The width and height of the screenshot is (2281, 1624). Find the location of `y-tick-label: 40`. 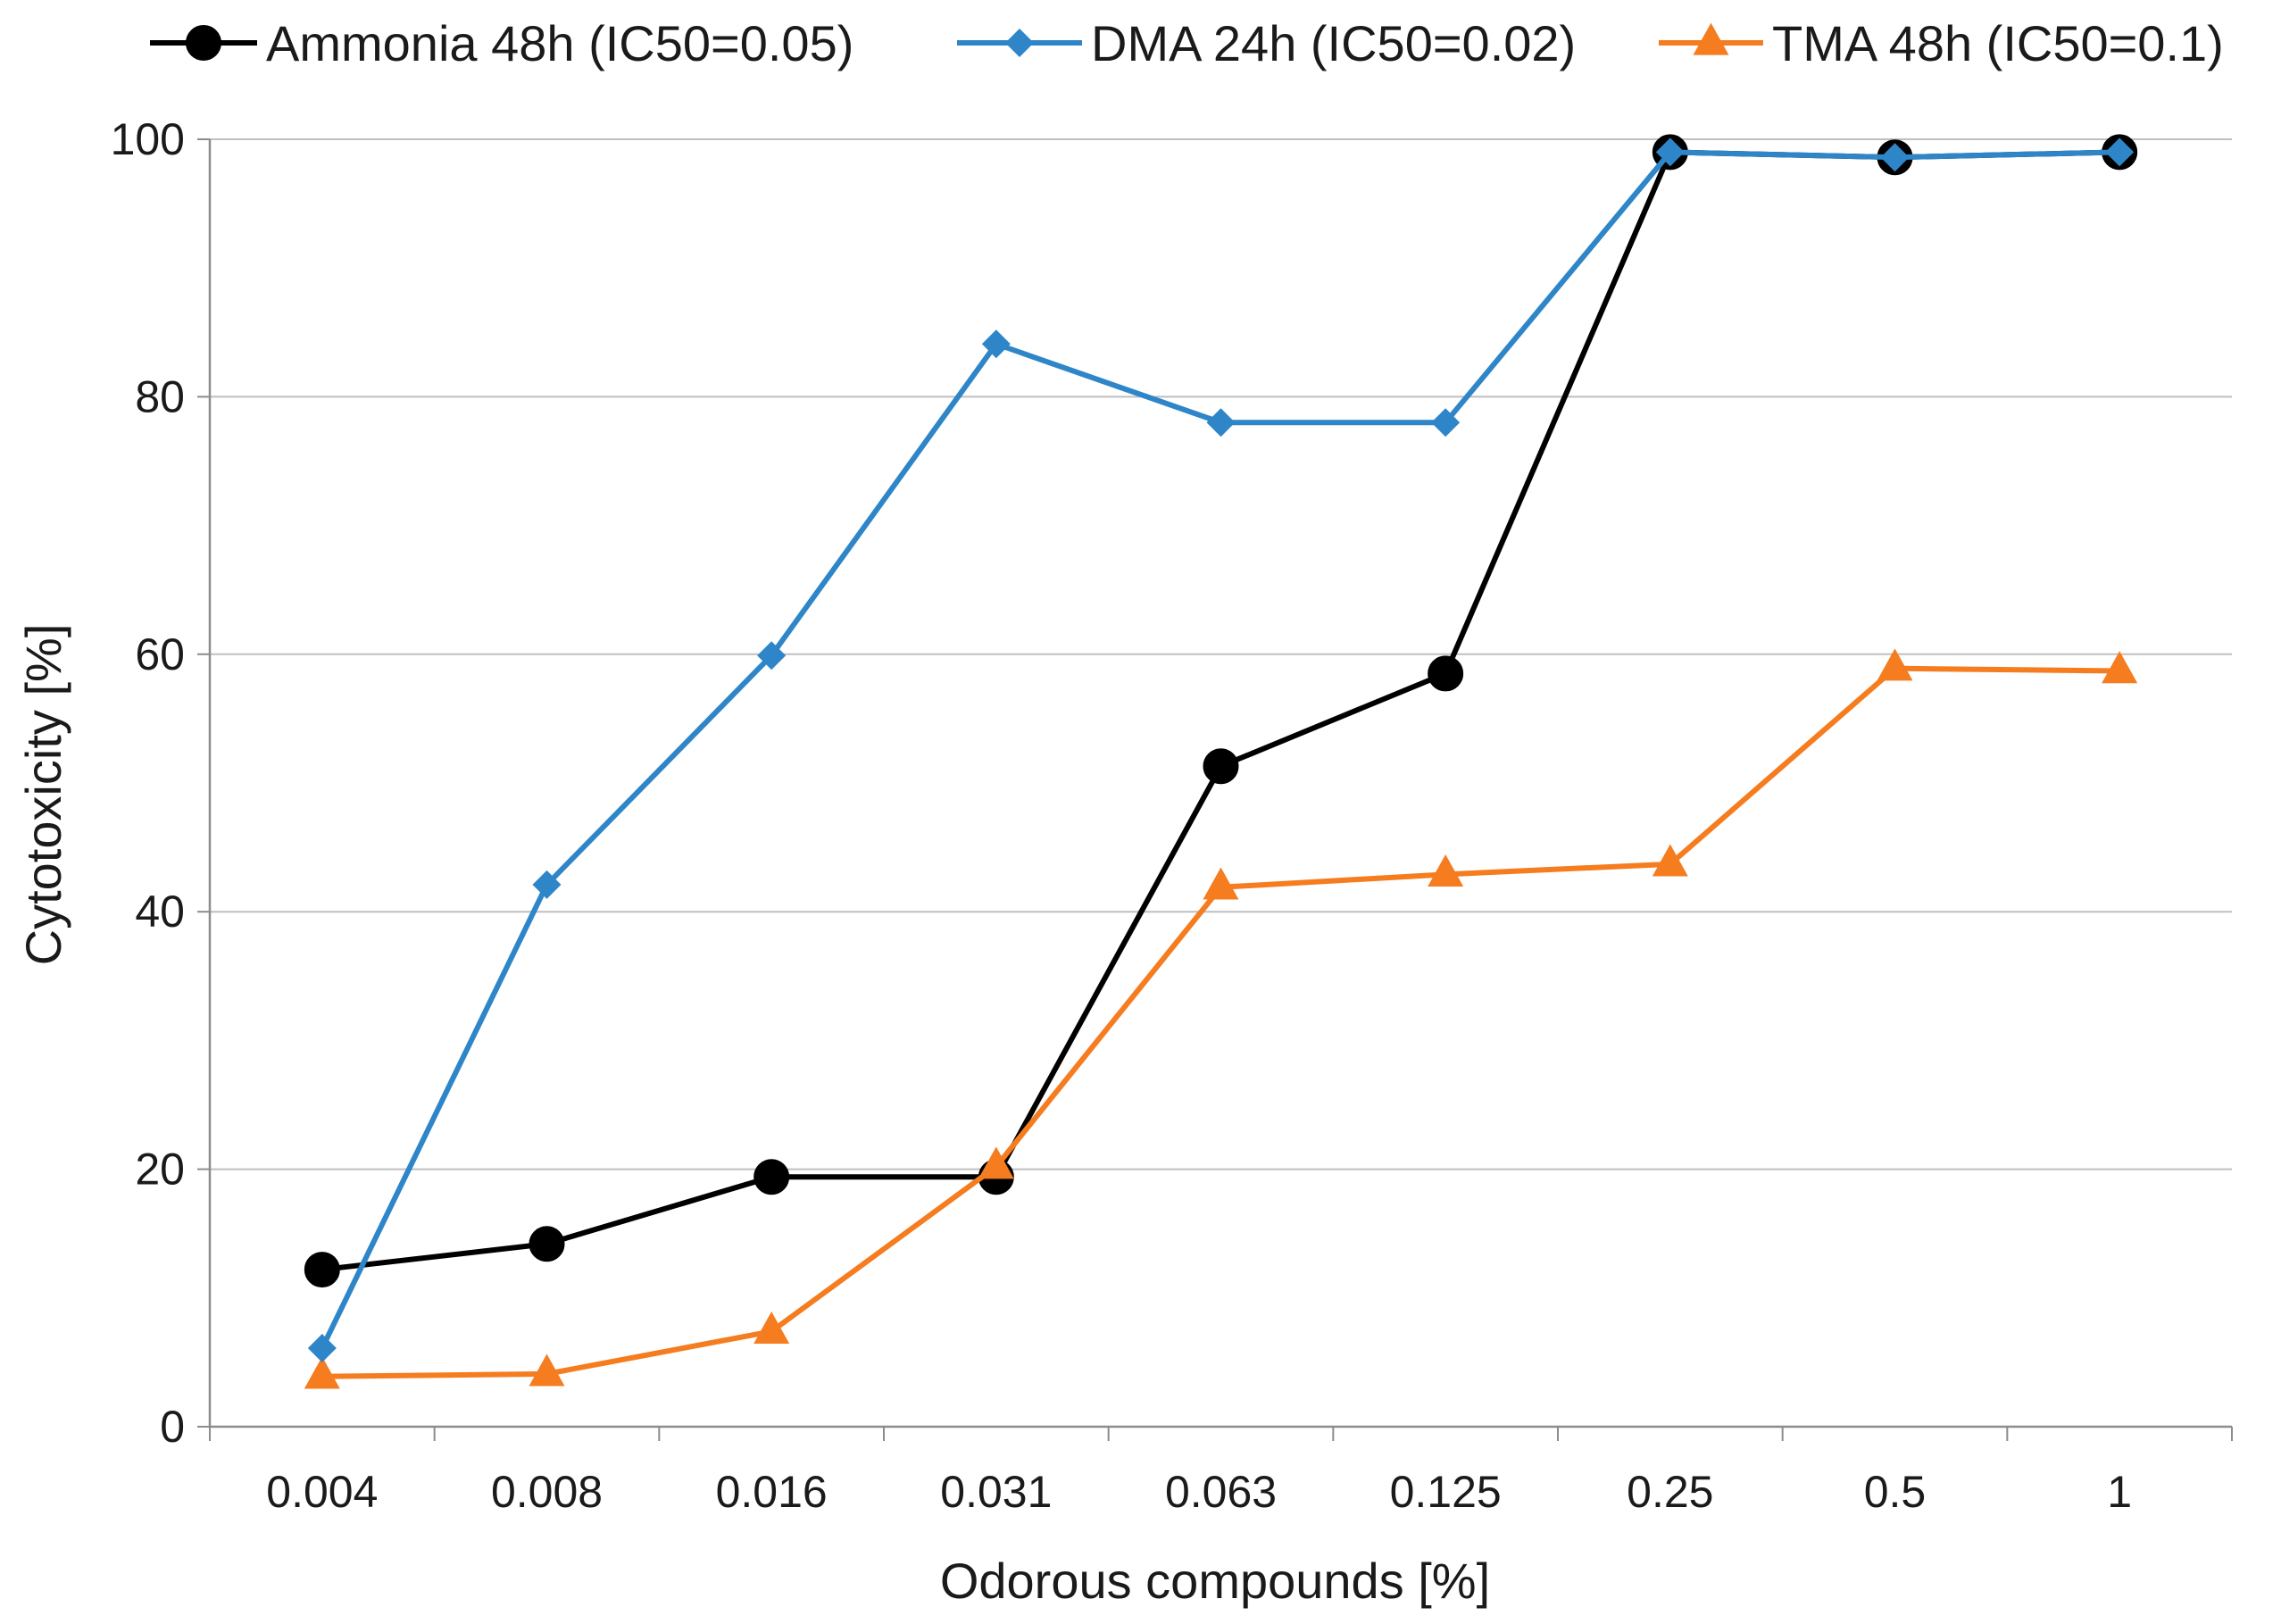

y-tick-label: 40 is located at coordinates (160, 912).